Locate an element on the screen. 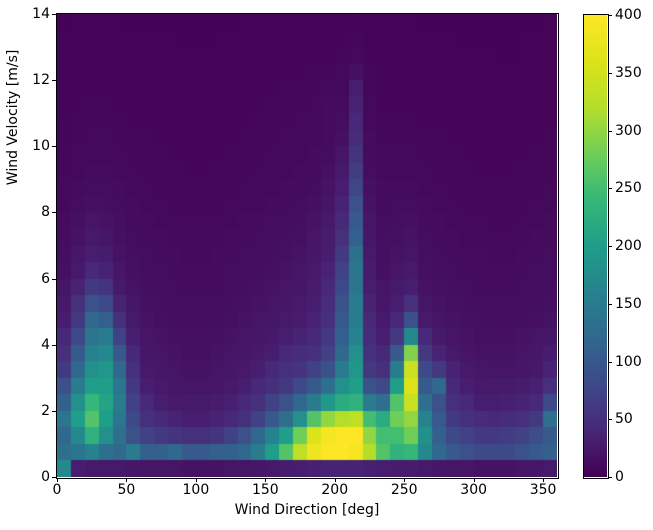  y-axis-label: Wind Velocity [m/s] is located at coordinates (13, 117).